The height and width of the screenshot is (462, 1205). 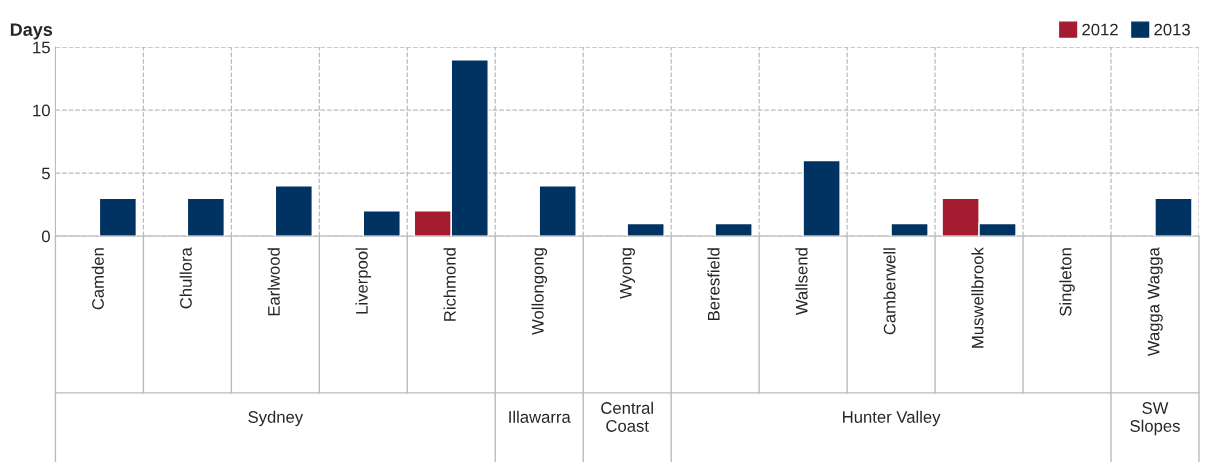 What do you see at coordinates (627, 273) in the screenshot?
I see `x-tick-label: Wyong` at bounding box center [627, 273].